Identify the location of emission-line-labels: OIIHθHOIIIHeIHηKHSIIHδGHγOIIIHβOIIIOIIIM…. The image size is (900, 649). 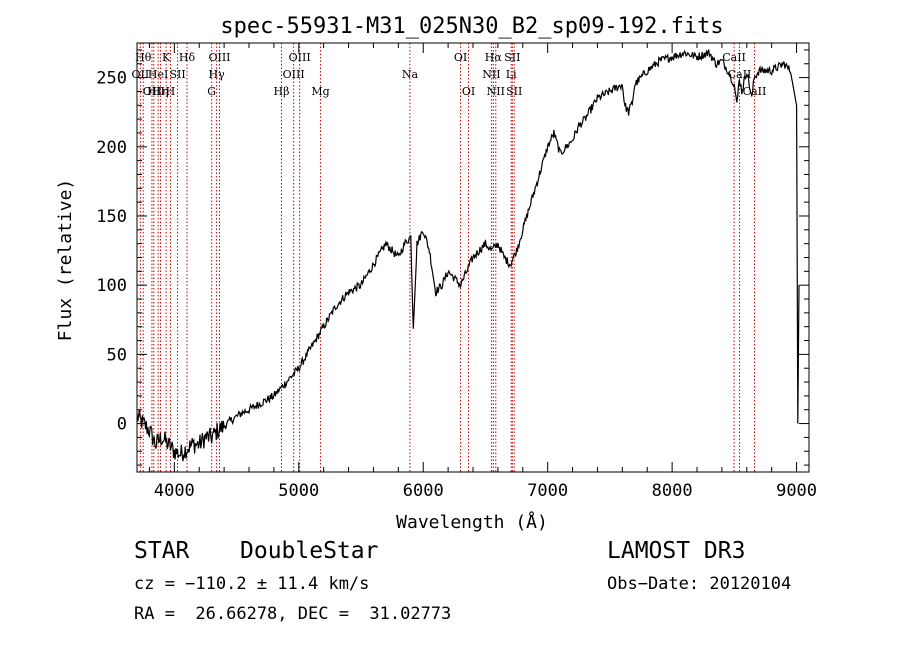
(449, 74).